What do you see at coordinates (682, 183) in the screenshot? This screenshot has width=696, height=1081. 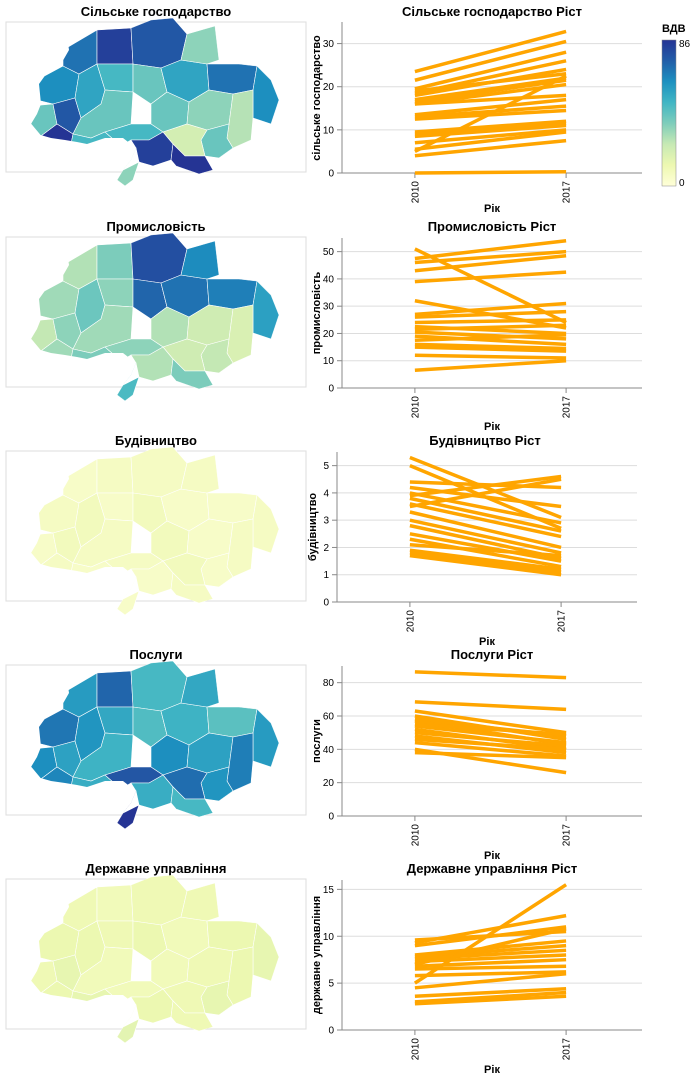 I see `legend-min-label: 0` at bounding box center [682, 183].